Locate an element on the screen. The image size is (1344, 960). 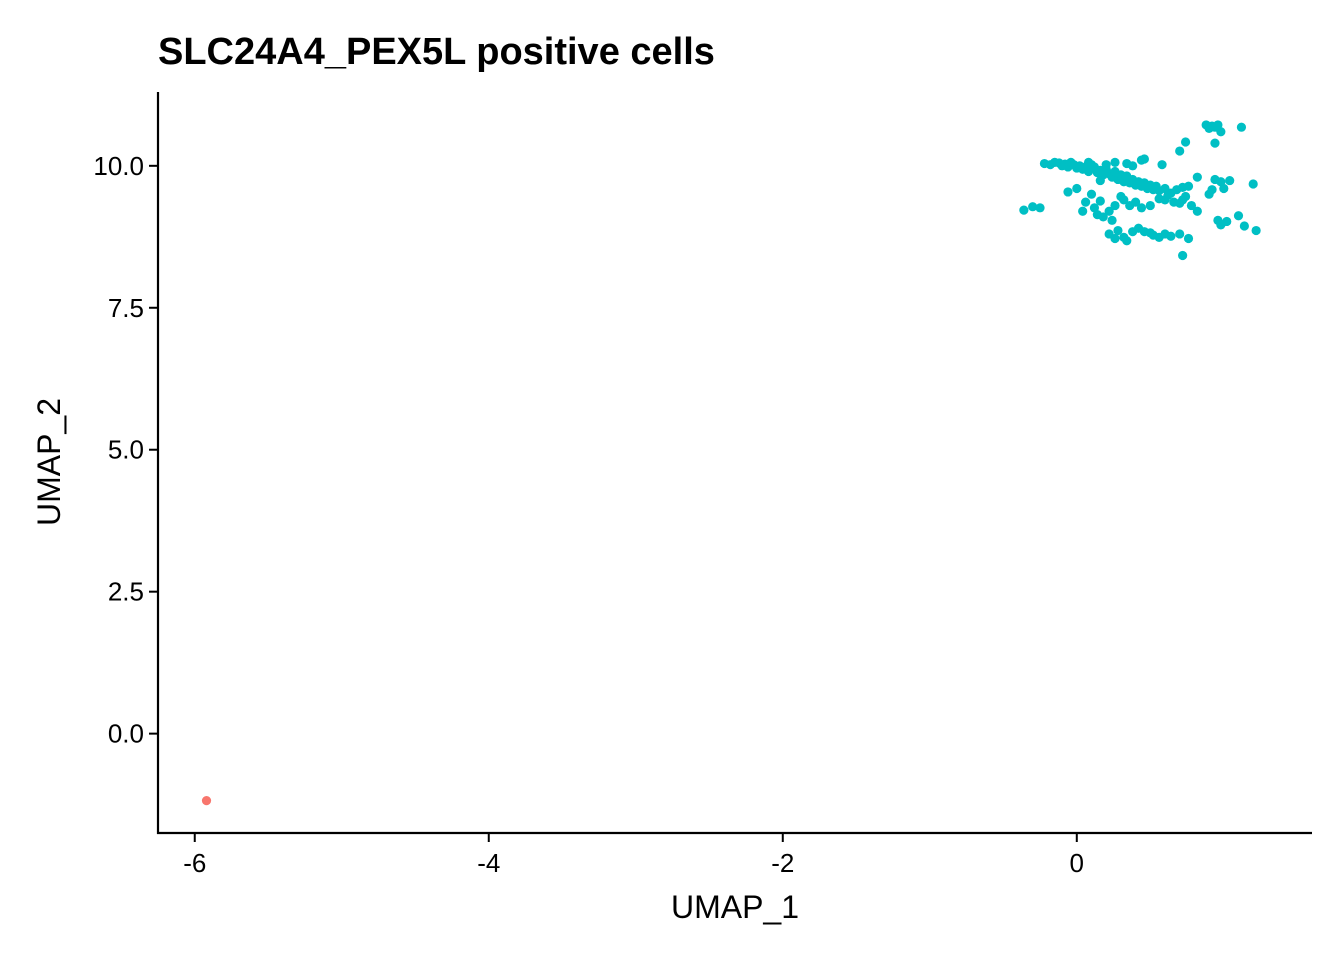
y-tick-label: 10.0 is located at coordinates (118, 166).